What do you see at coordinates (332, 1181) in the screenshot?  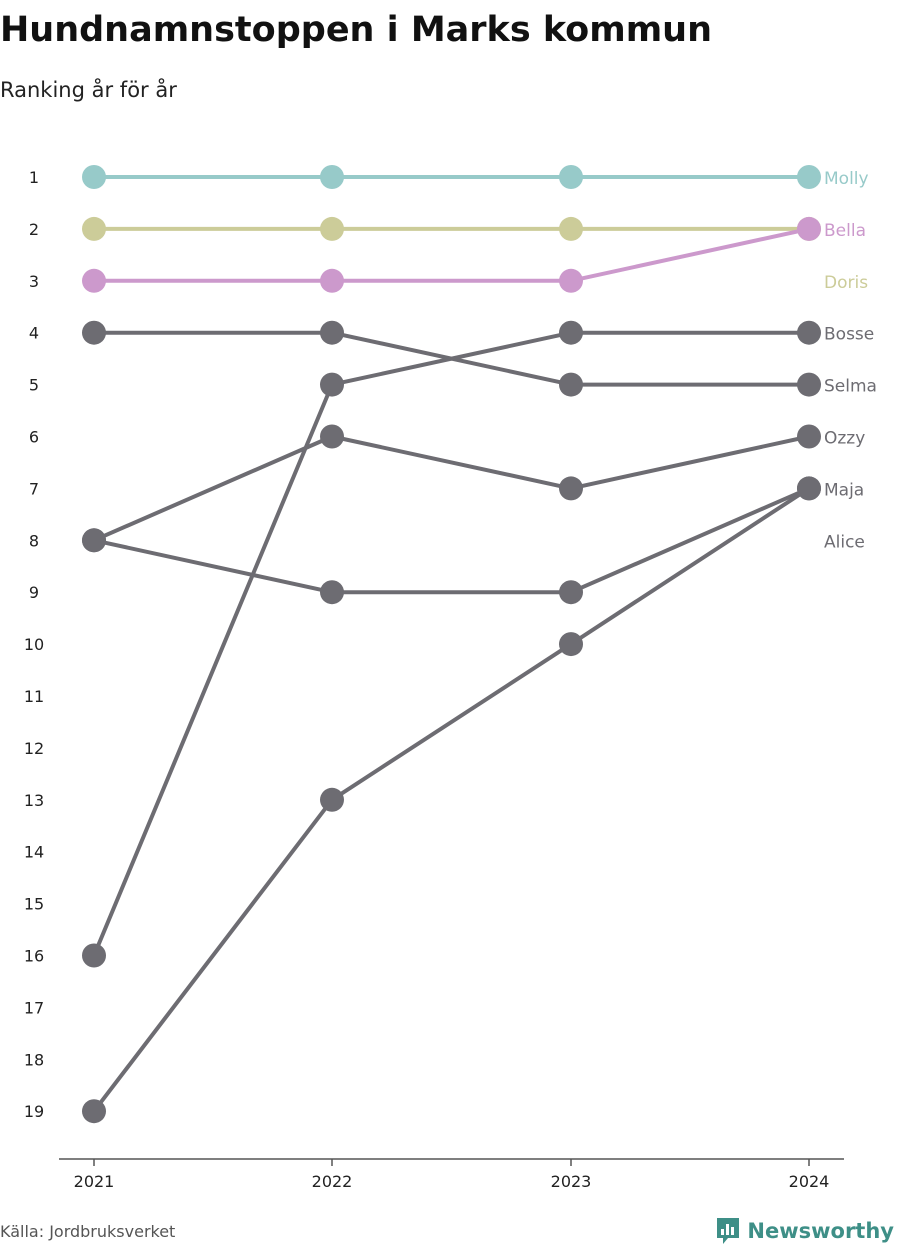 I see `x-tick-label: 2022` at bounding box center [332, 1181].